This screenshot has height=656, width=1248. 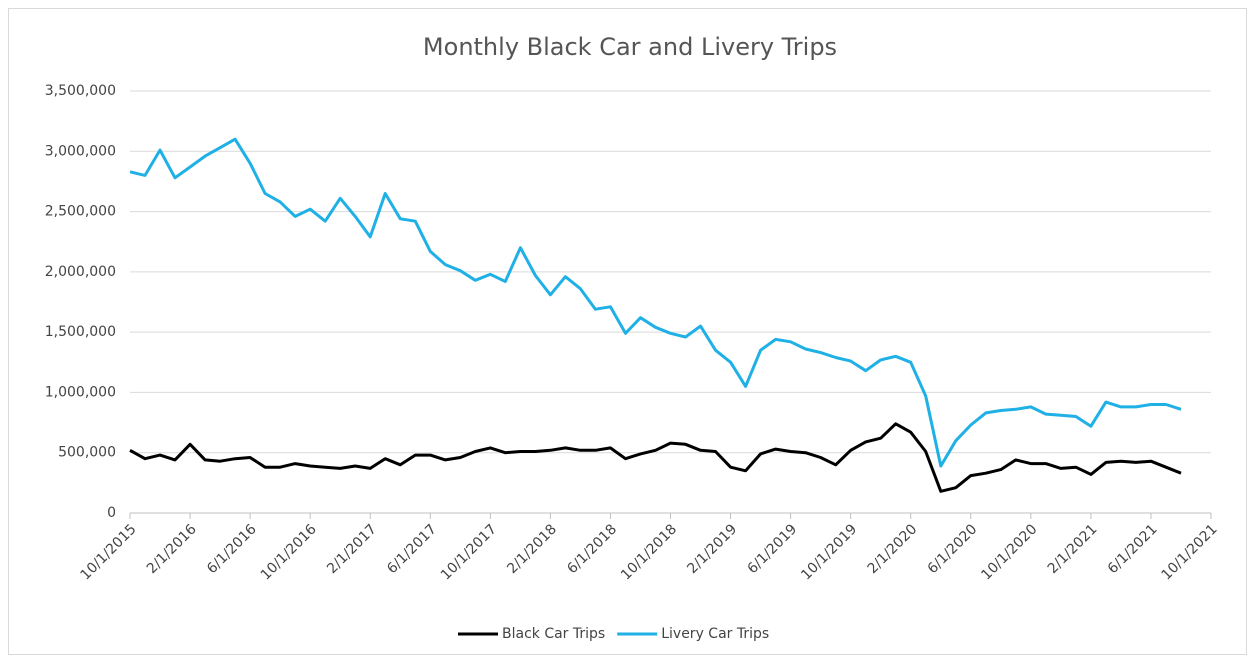 I want to click on legend-label: Livery Car Trips, so click(x=715, y=634).